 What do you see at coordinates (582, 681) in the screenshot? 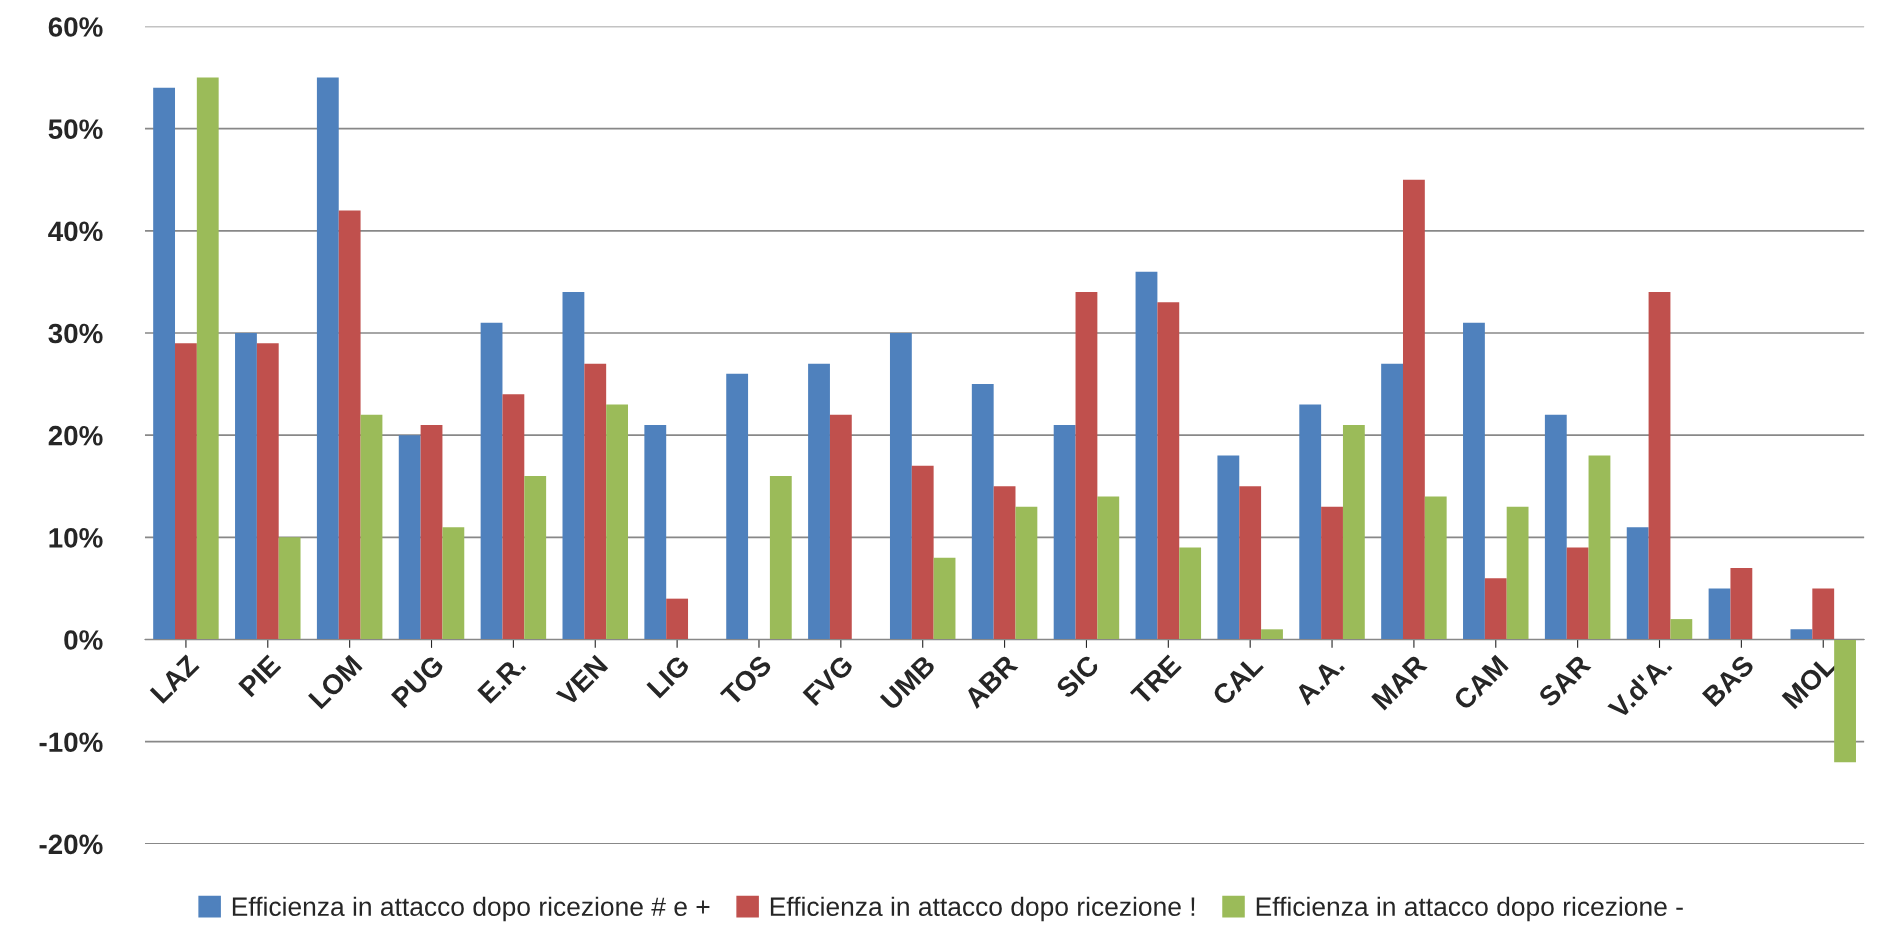
I see `x-tick-label: VEN` at bounding box center [582, 681].